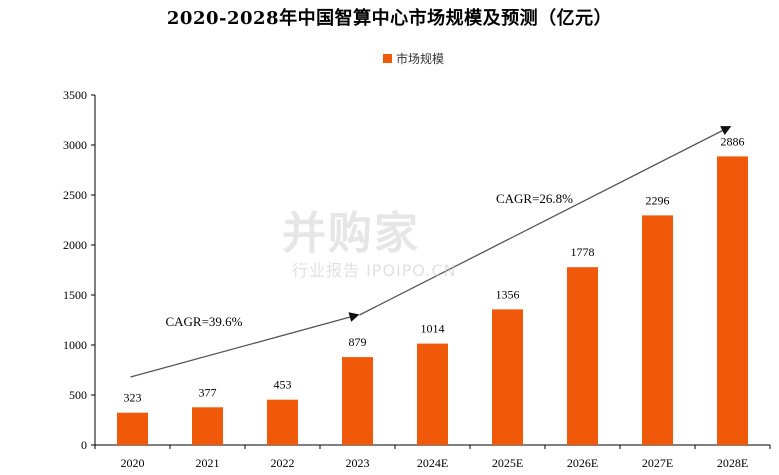 The width and height of the screenshot is (779, 475). Describe the element at coordinates (78, 395) in the screenshot. I see `y-tick-label: 500` at that location.